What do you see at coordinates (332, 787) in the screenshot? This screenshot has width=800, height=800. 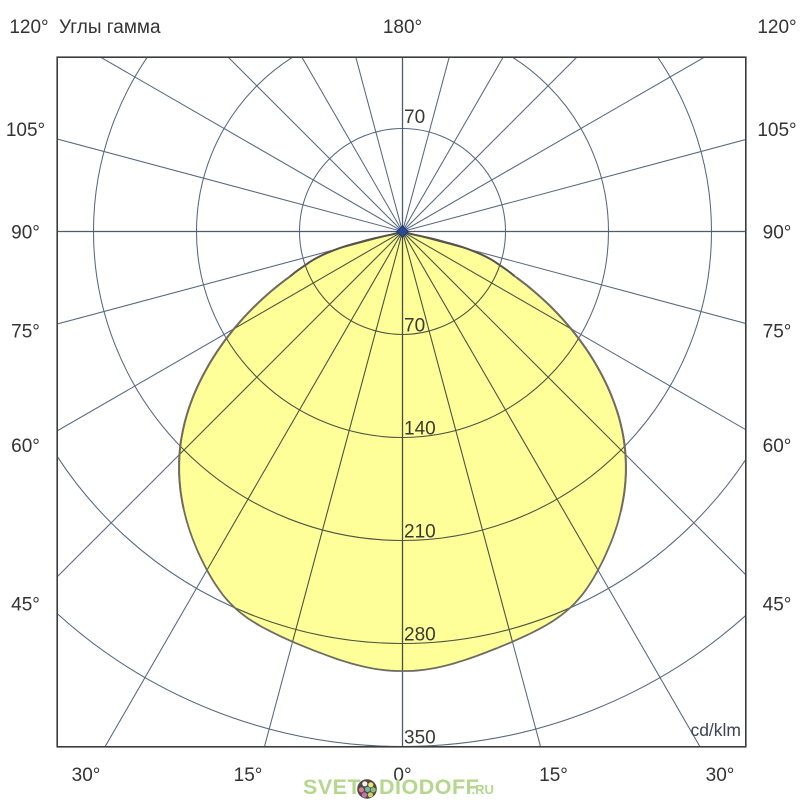 I see `svg-text: SVET` at bounding box center [332, 787].